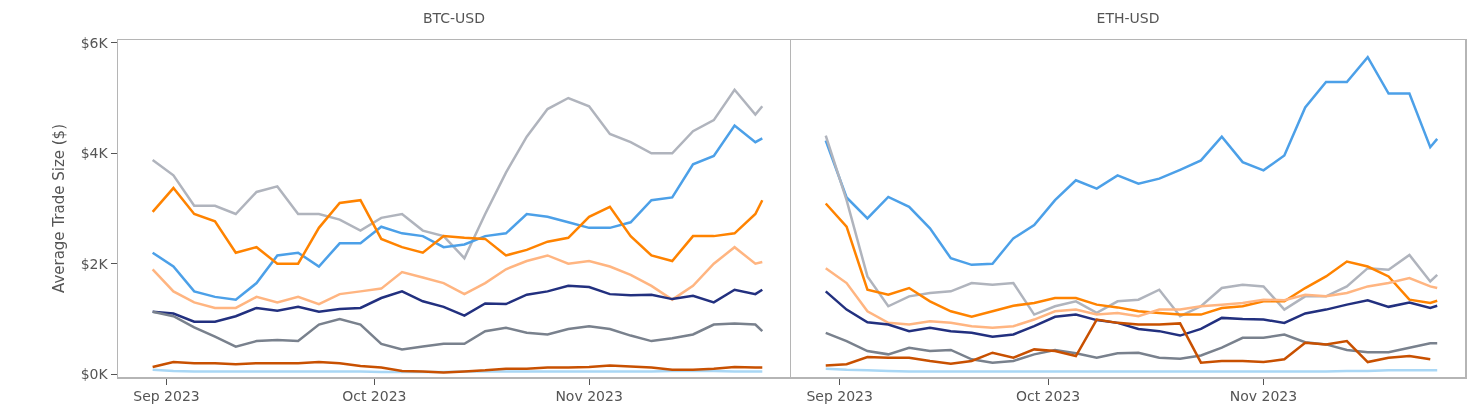  What do you see at coordinates (94, 42) in the screenshot?
I see `y-tick-label: $6K` at bounding box center [94, 42].